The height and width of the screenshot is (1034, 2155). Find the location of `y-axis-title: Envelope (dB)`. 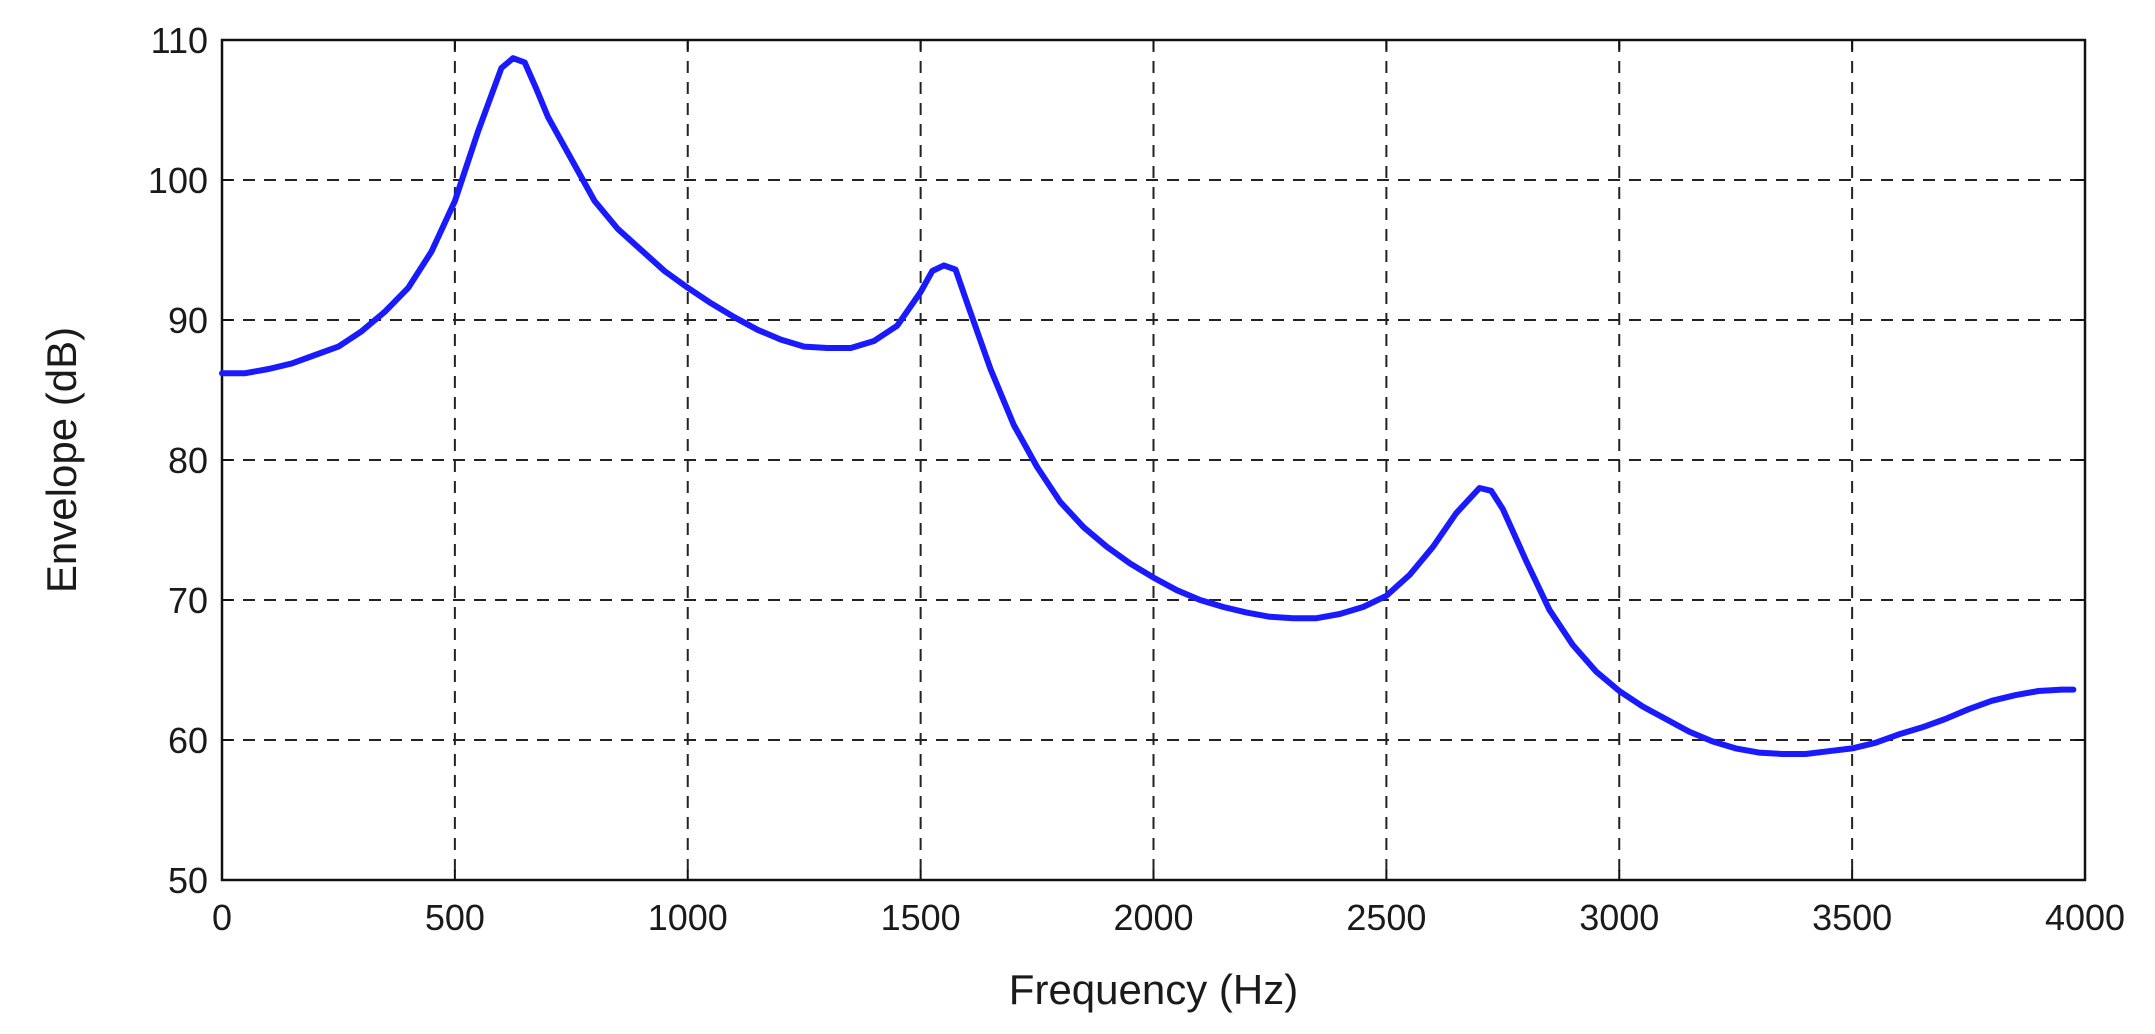

y-axis-title: Envelope (dB) is located at coordinates (61, 460).